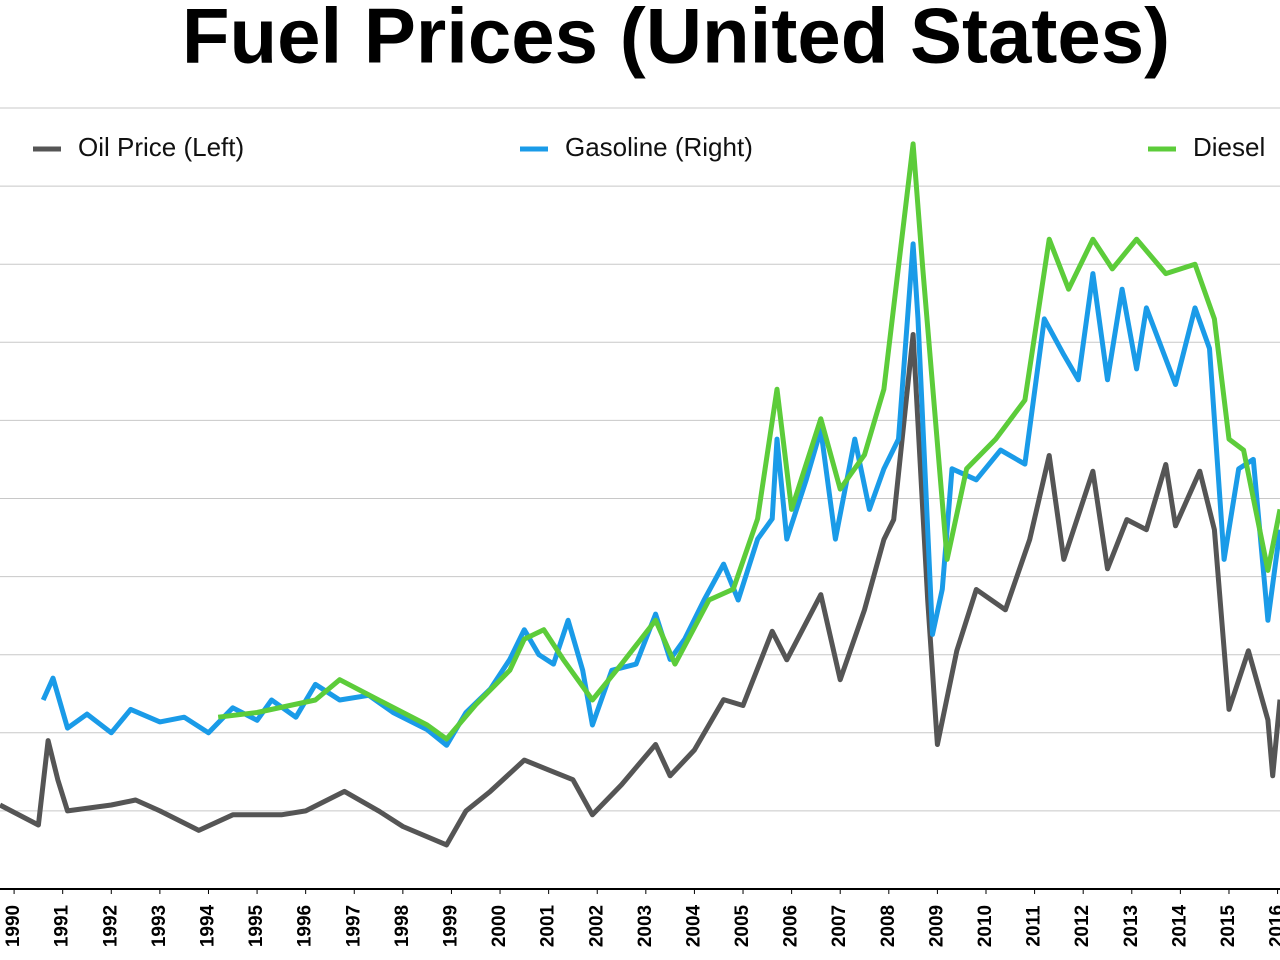  I want to click on x-tick-label: 1998, so click(402, 926).